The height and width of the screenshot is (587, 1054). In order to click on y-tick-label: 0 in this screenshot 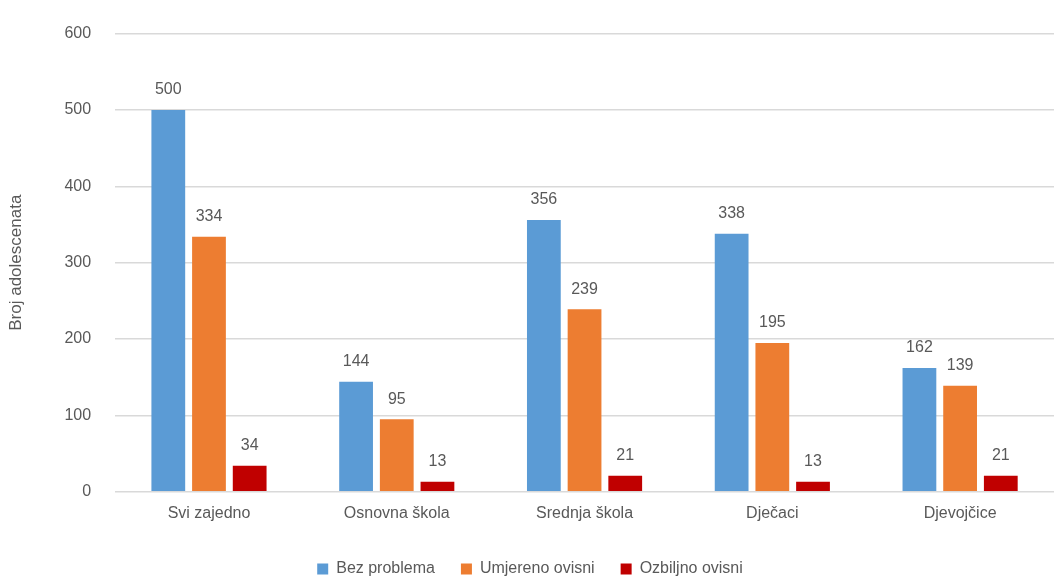, I will do `click(87, 491)`.